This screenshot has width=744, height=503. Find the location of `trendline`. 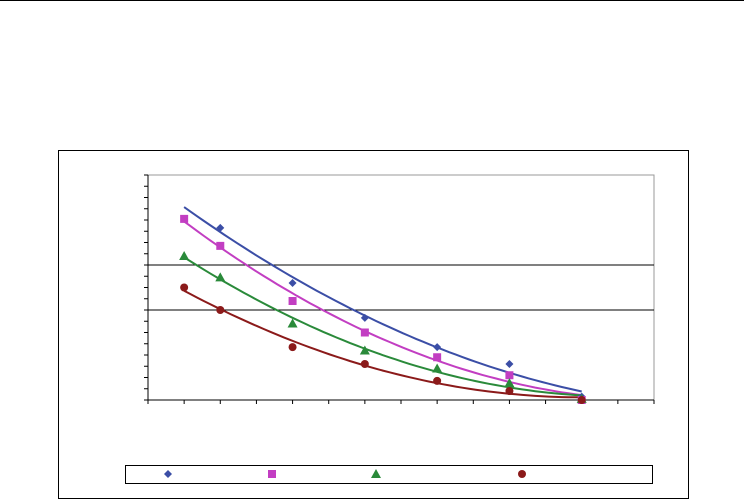

trendline is located at coordinates (382, 344).